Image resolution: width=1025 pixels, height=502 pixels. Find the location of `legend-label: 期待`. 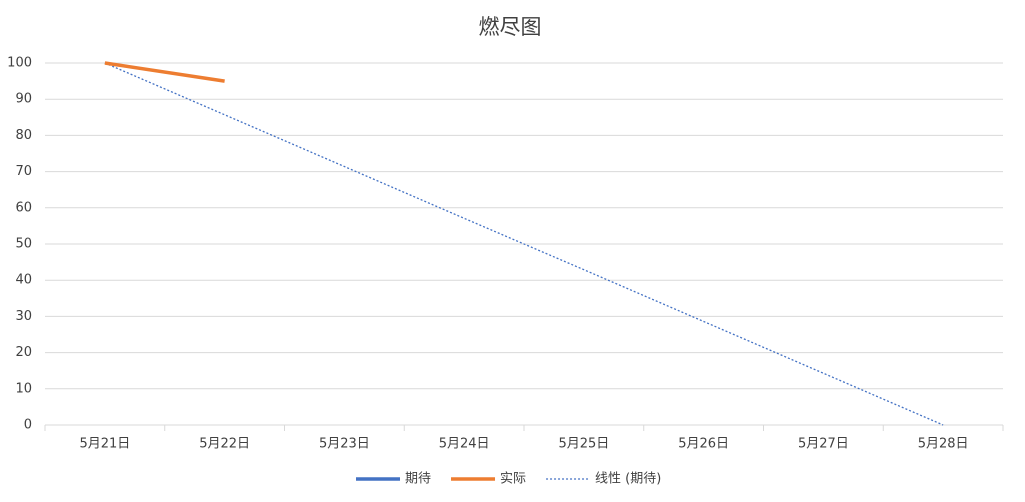

legend-label: 期待 is located at coordinates (418, 479).